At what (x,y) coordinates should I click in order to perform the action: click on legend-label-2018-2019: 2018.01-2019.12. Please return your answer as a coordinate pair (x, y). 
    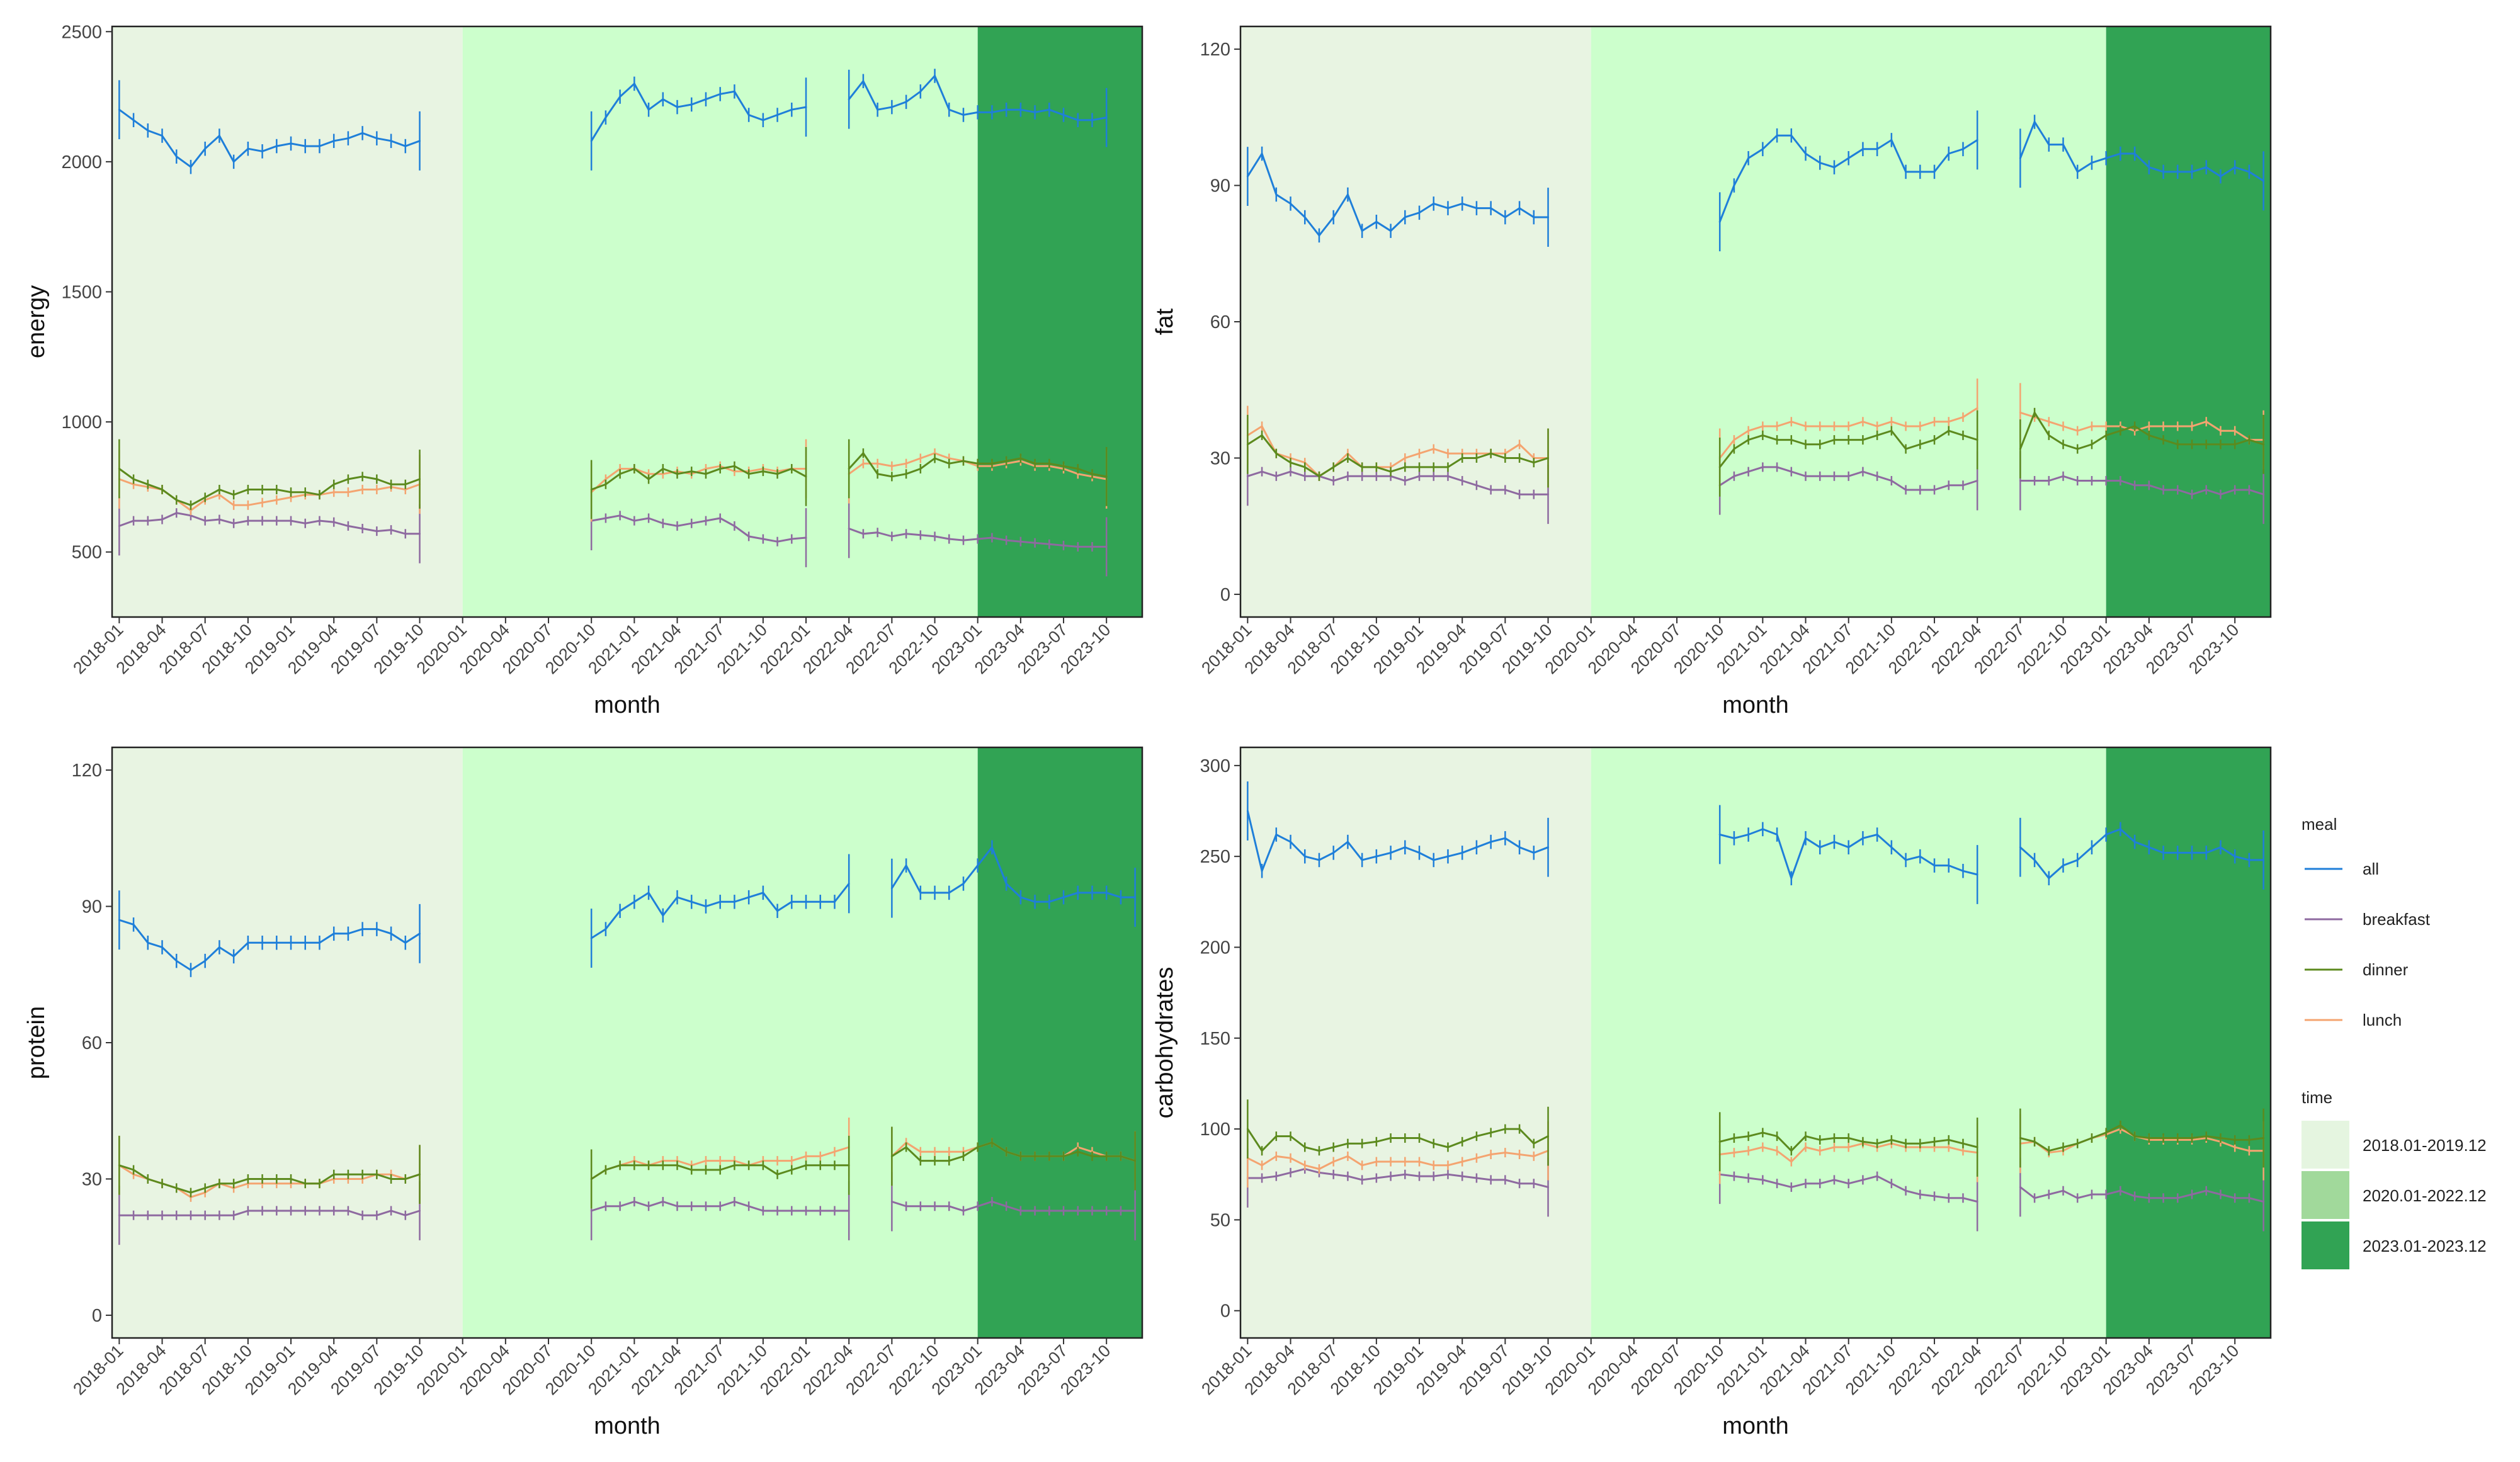
    Looking at the image, I should click on (2425, 1145).